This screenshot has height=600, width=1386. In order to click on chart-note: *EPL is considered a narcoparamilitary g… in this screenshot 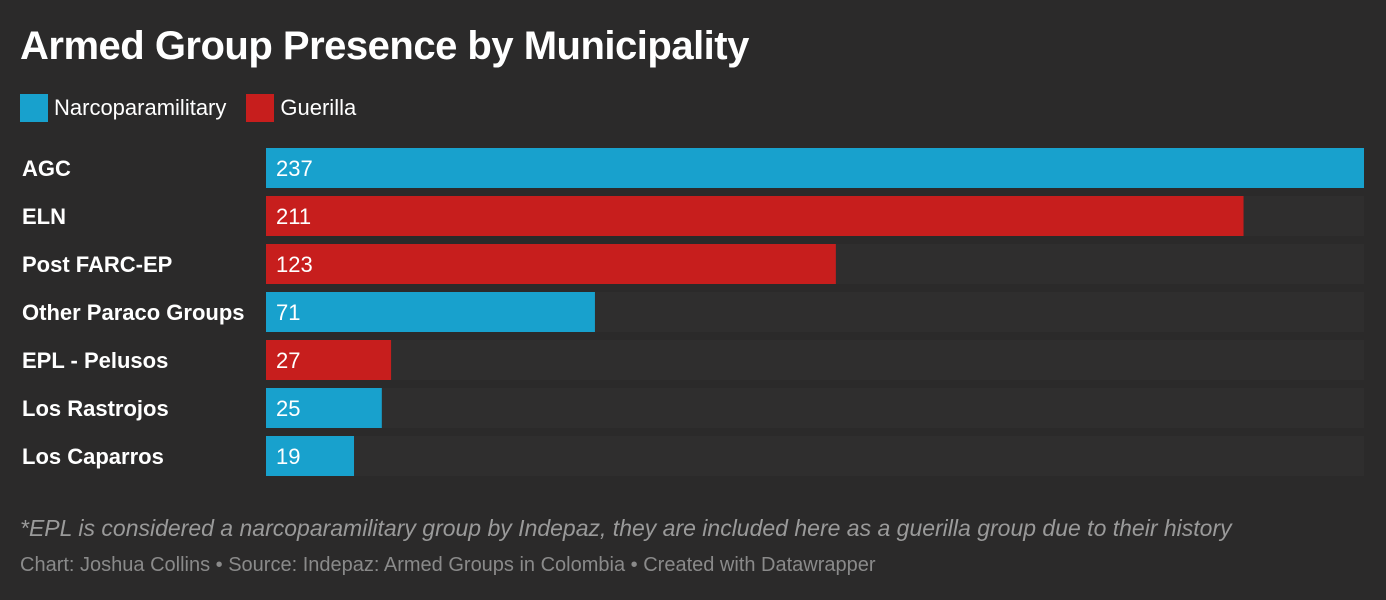, I will do `click(626, 528)`.